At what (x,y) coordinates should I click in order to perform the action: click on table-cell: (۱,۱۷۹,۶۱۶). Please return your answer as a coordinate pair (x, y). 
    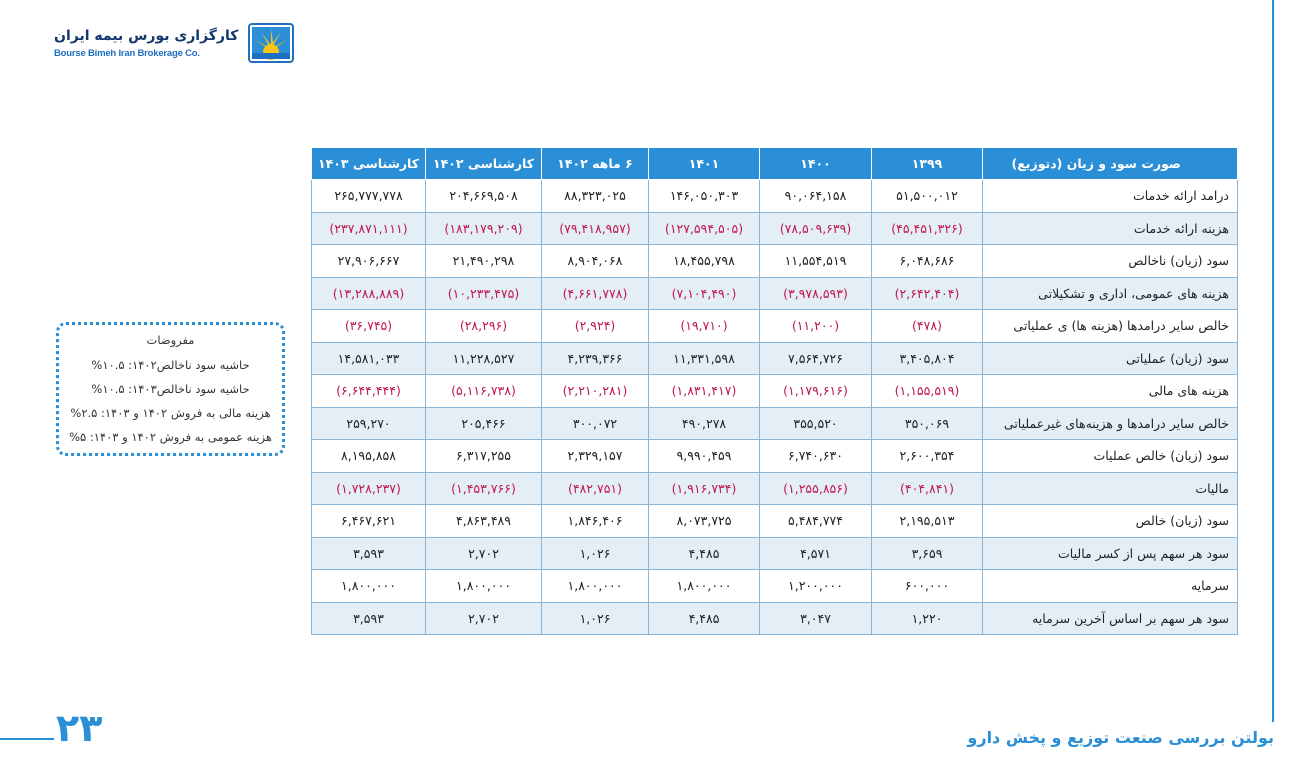
    Looking at the image, I should click on (815, 391).